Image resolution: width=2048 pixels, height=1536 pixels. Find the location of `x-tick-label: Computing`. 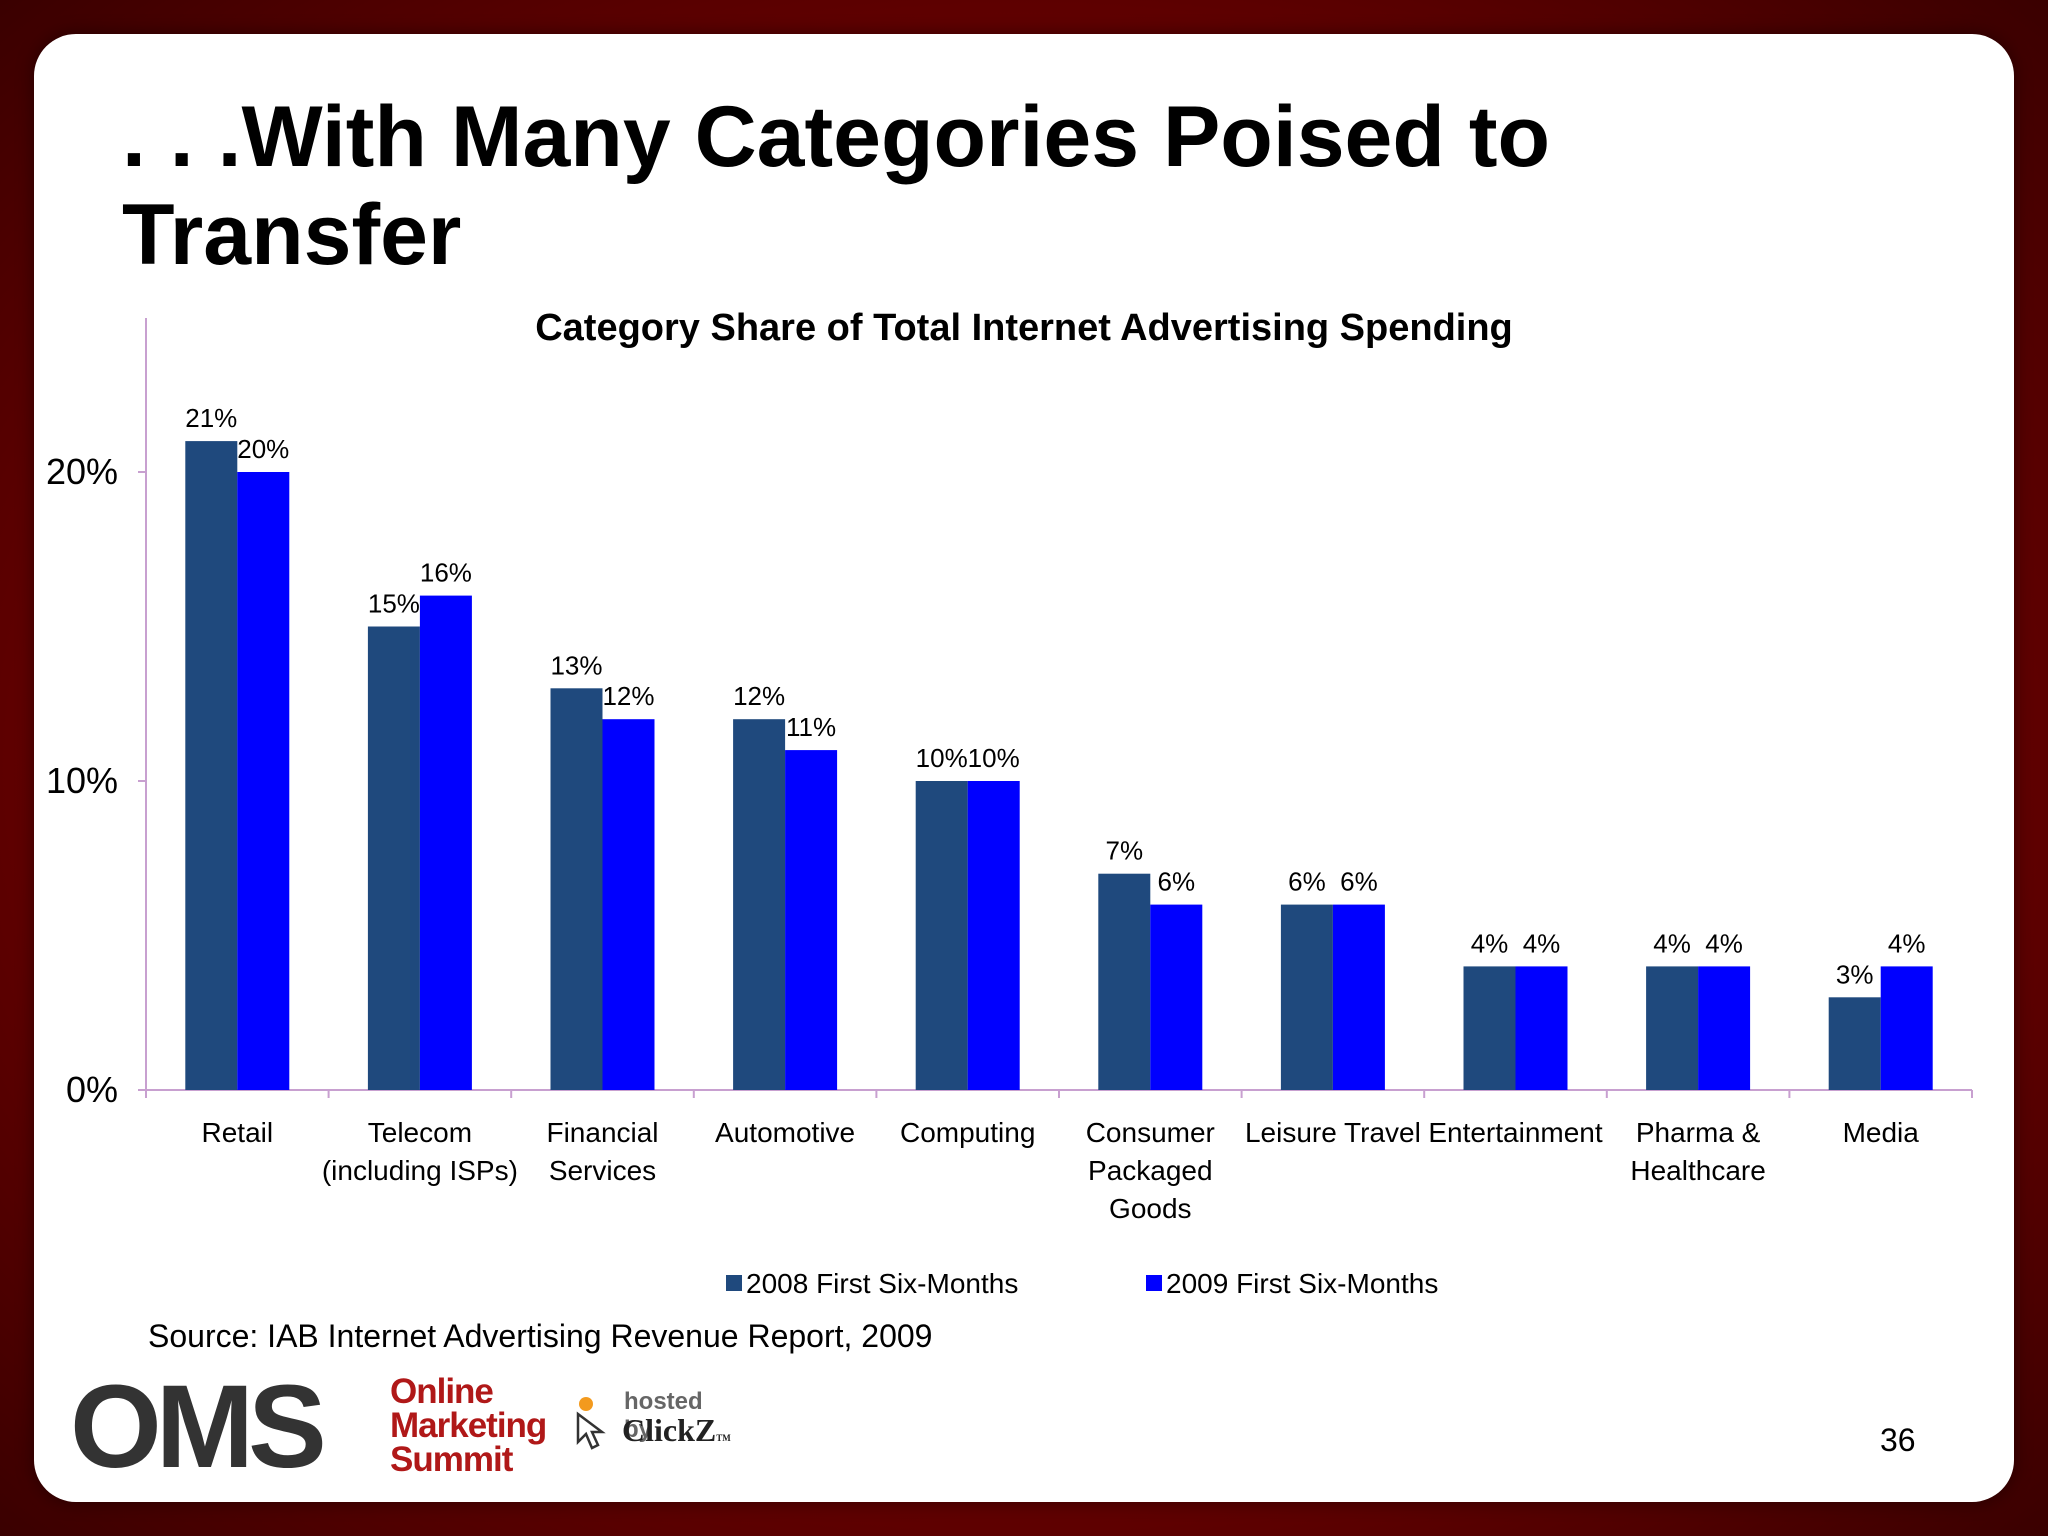

x-tick-label: Computing is located at coordinates (967, 1132).